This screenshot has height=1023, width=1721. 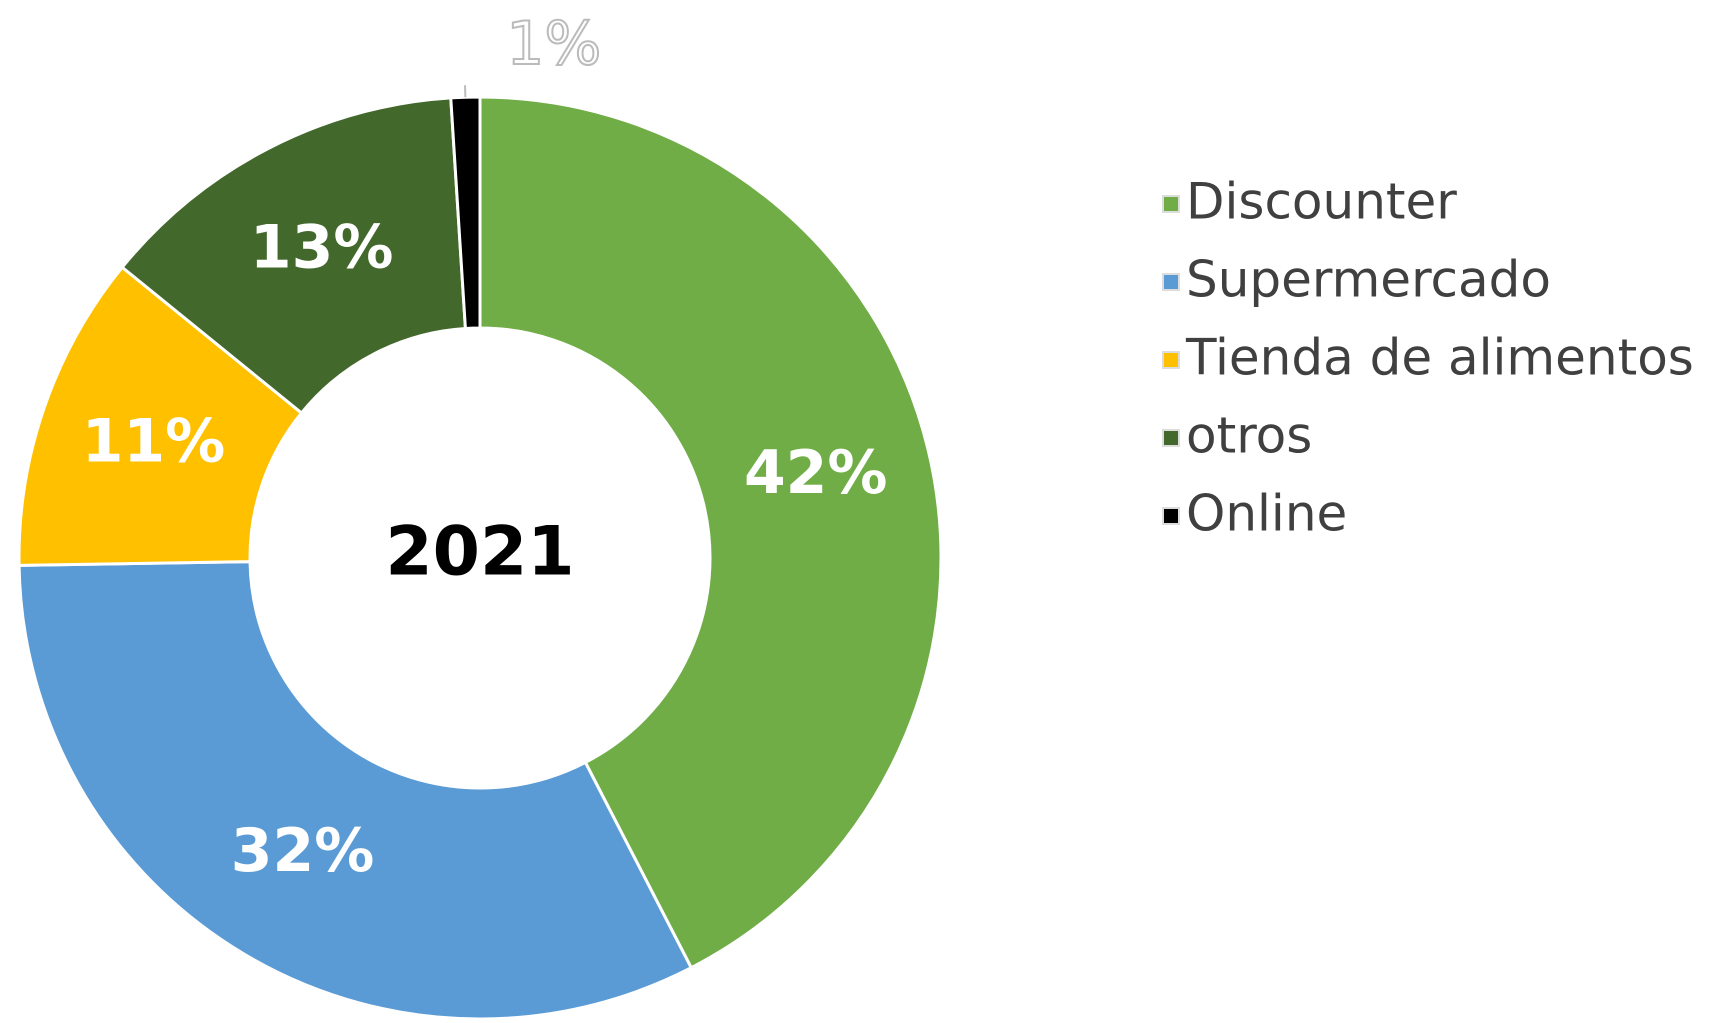 What do you see at coordinates (1266, 514) in the screenshot?
I see `legend-label: Online` at bounding box center [1266, 514].